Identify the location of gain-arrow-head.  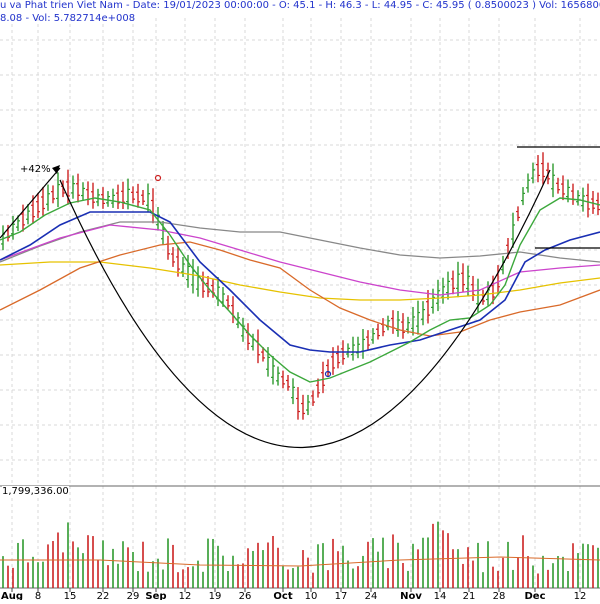
(56, 169).